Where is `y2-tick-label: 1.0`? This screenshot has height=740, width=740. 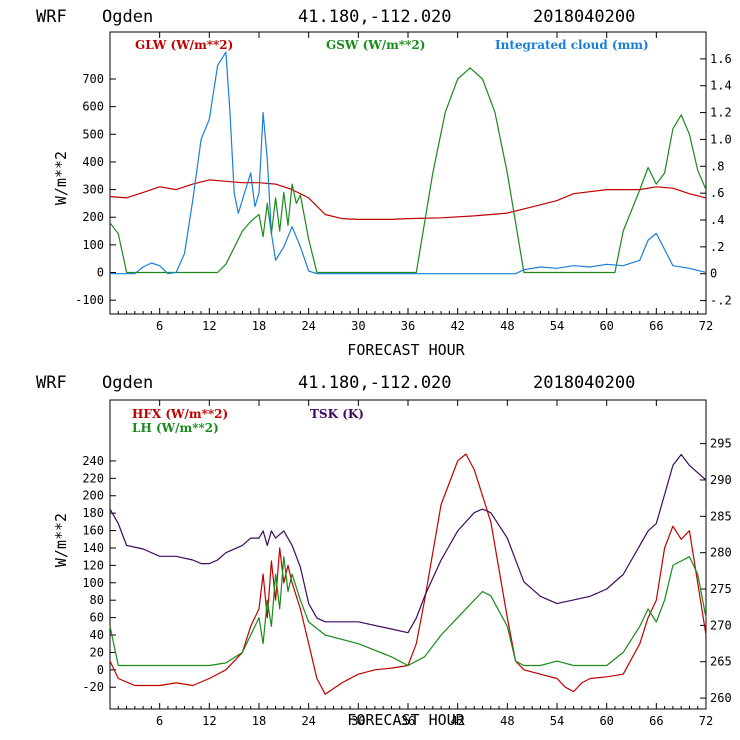
y2-tick-label: 1.0 is located at coordinates (721, 139).